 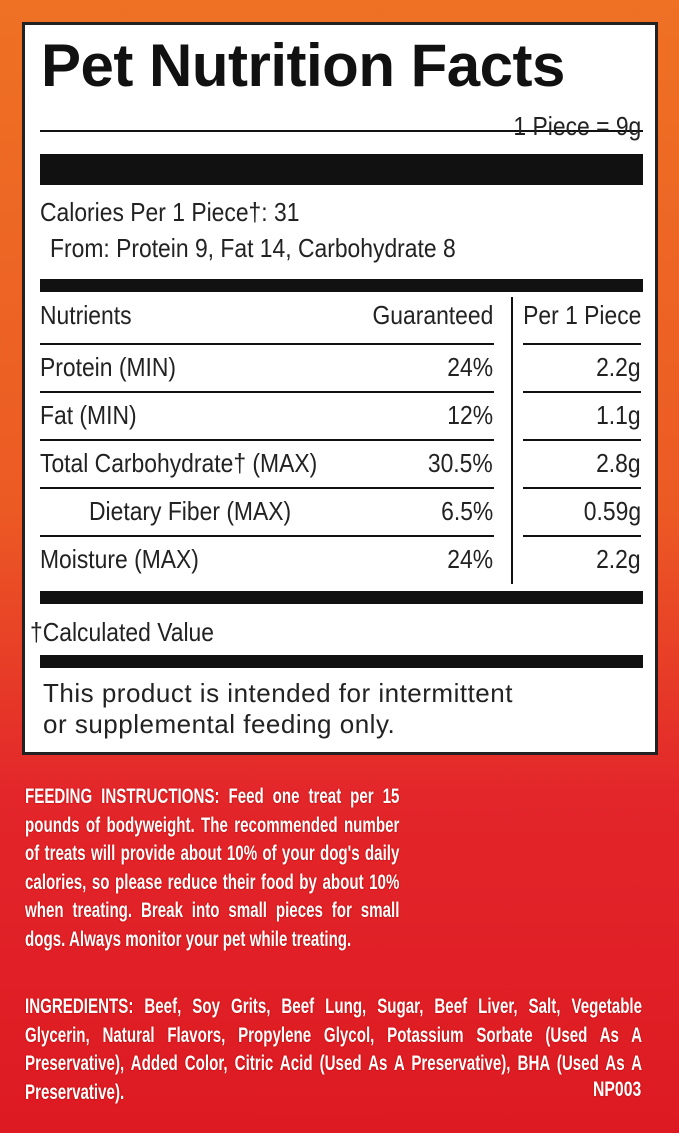 I want to click on ingredients-label: INGREDIENTS:, so click(x=79, y=1006).